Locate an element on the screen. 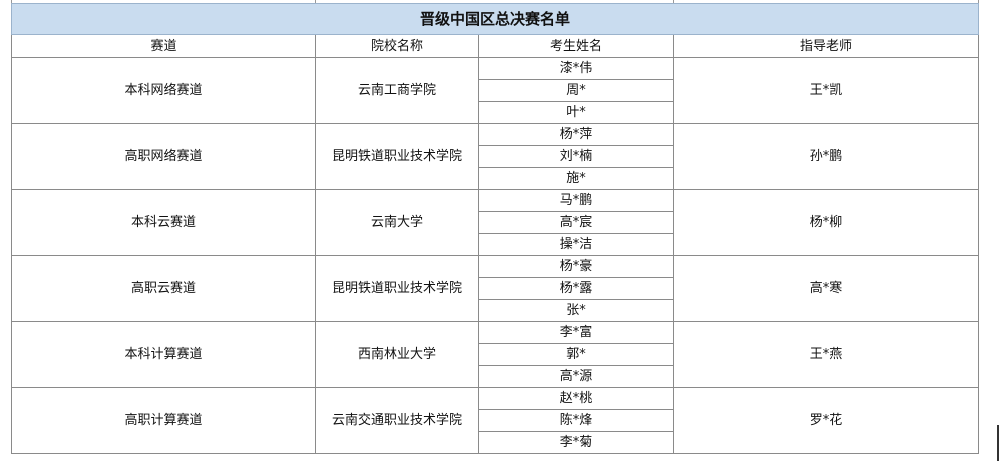 This screenshot has width=1000, height=475. student-cell: 刘*楠 is located at coordinates (576, 156).